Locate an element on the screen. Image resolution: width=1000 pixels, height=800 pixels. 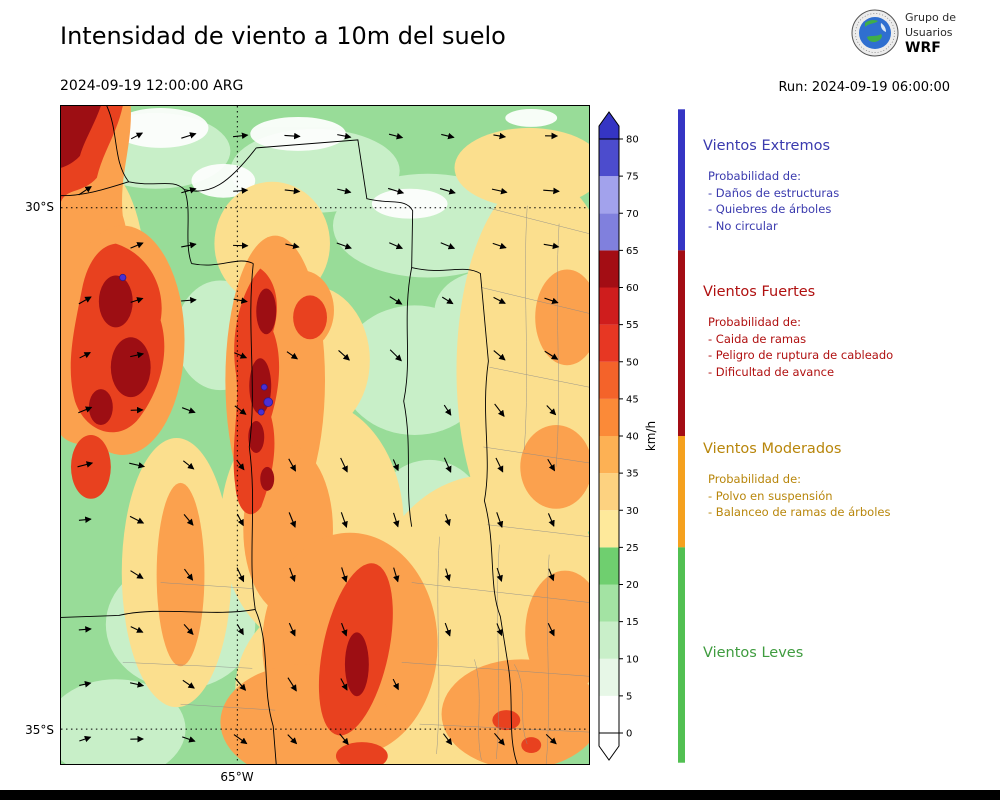
colorbar-tick-label: 15 is located at coordinates (632, 622).